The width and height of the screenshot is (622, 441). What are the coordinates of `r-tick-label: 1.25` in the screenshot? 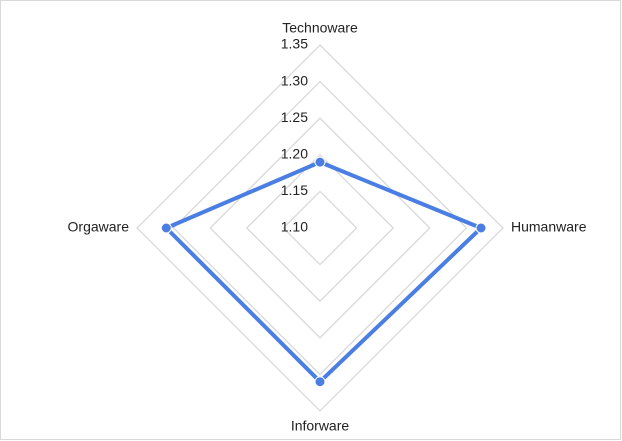 It's located at (294, 117).